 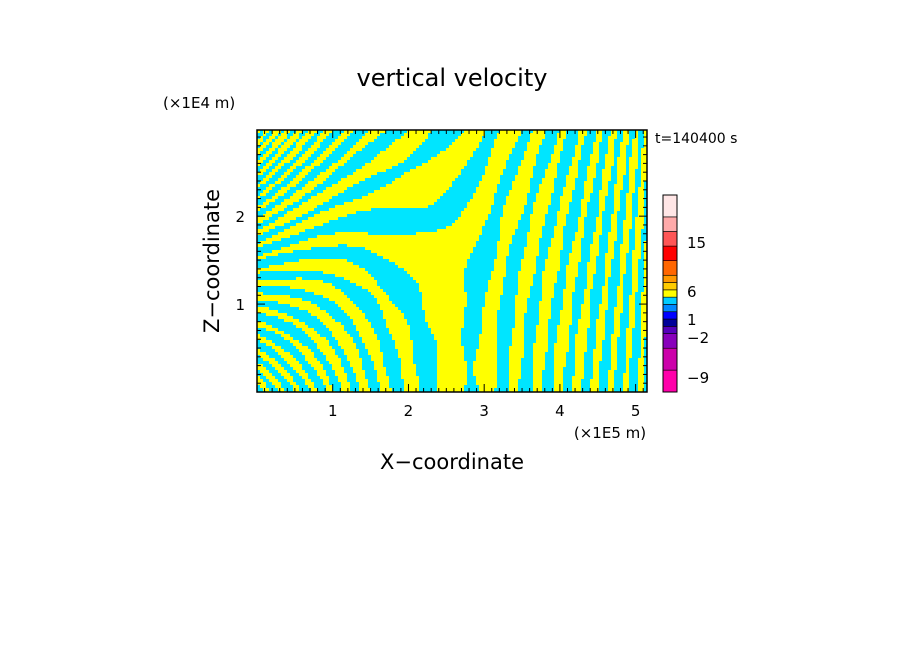 I want to click on x-tick-label: 5, so click(x=636, y=411).